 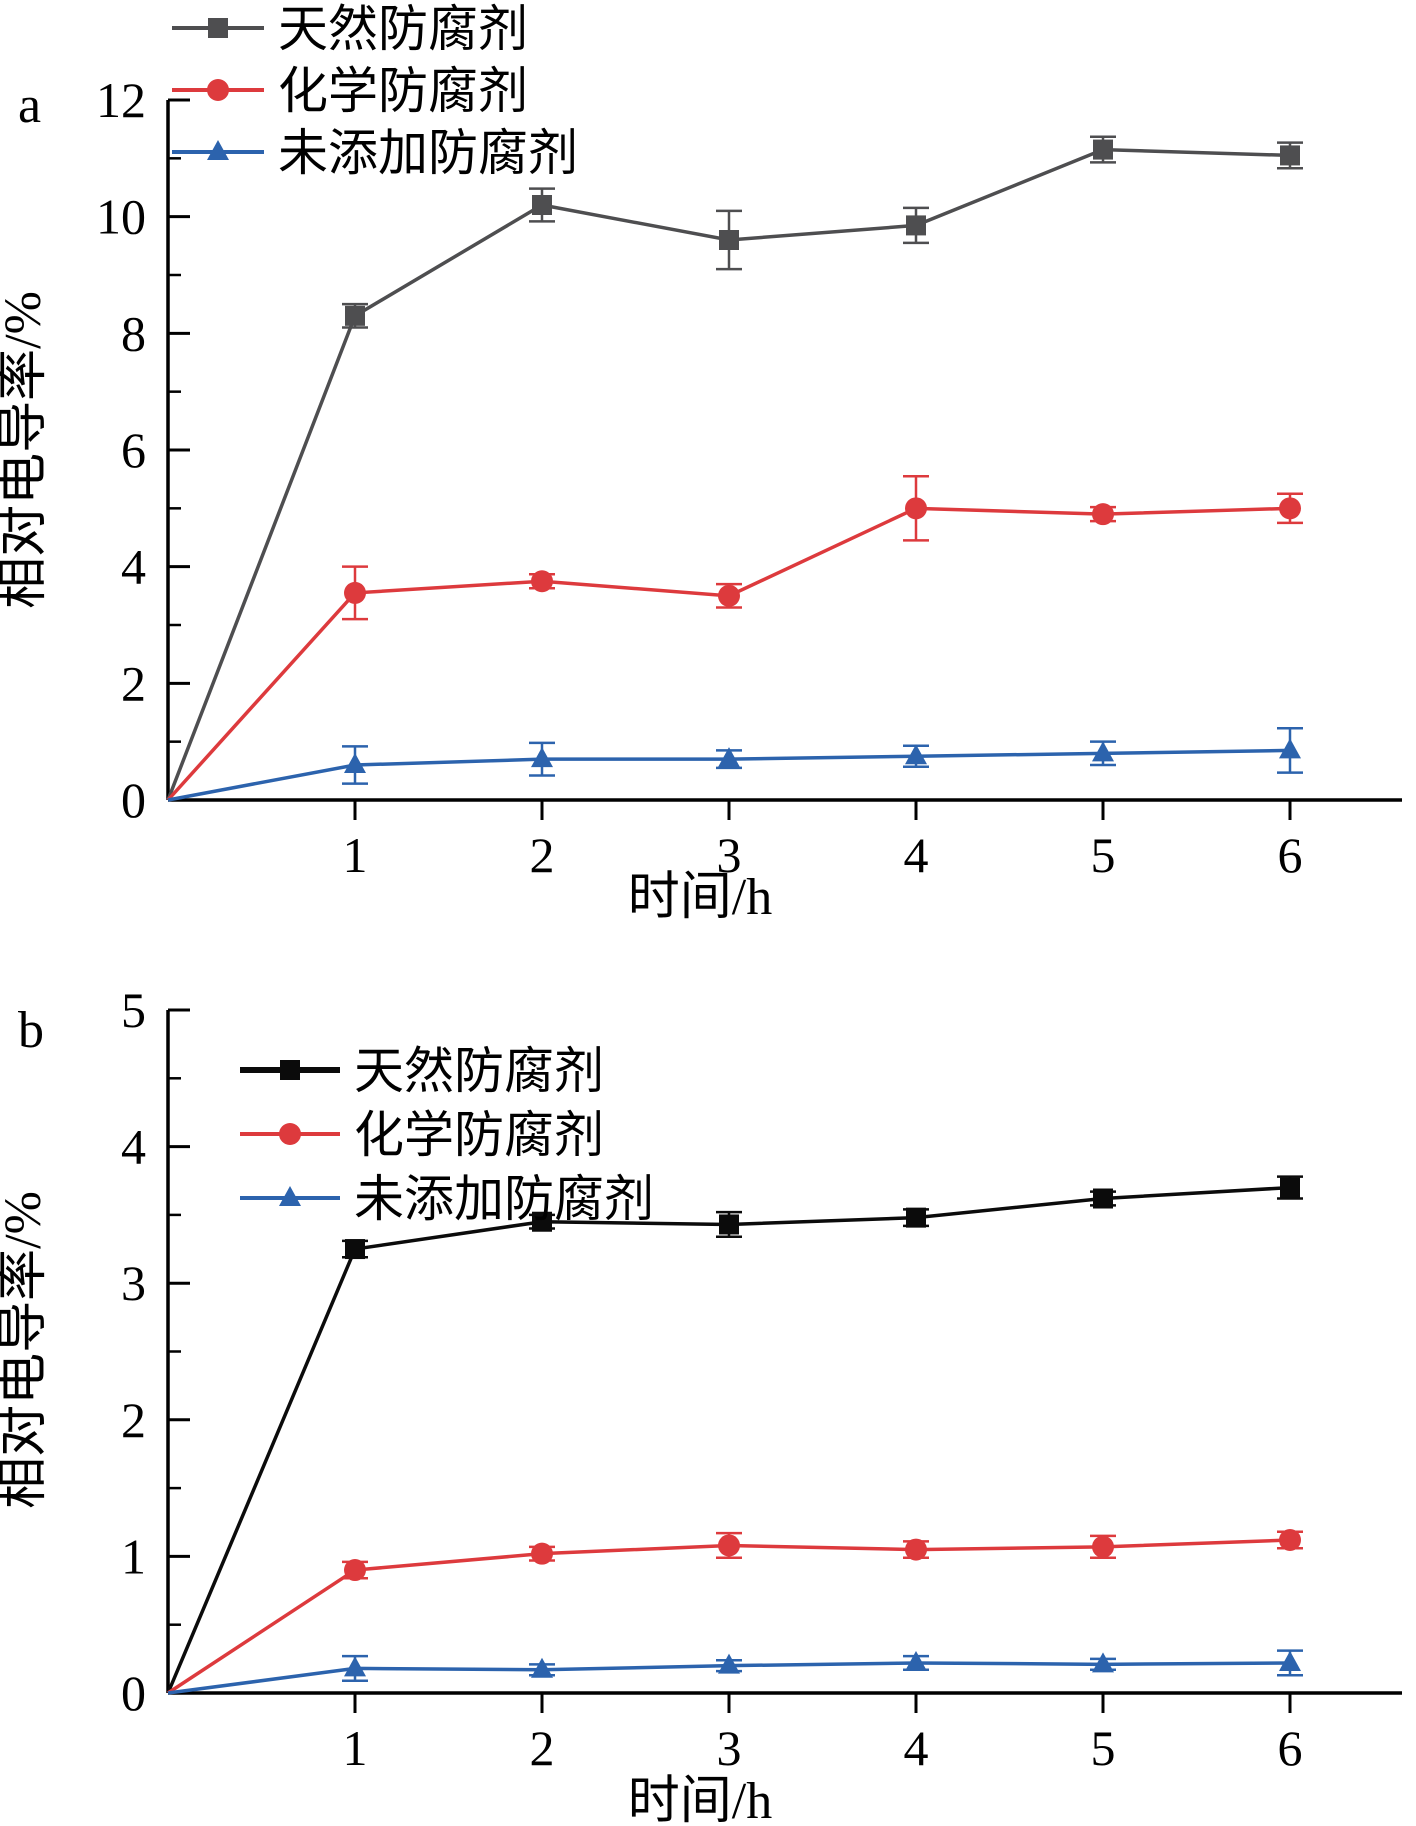 I want to click on y-axis-tick-label: 1, so click(x=133, y=1556).